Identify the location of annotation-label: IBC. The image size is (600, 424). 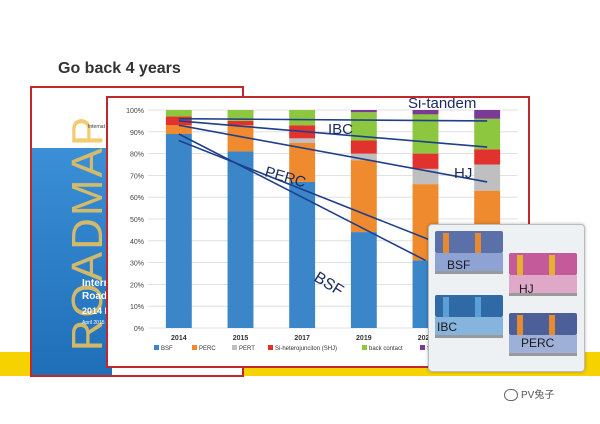
(340, 129).